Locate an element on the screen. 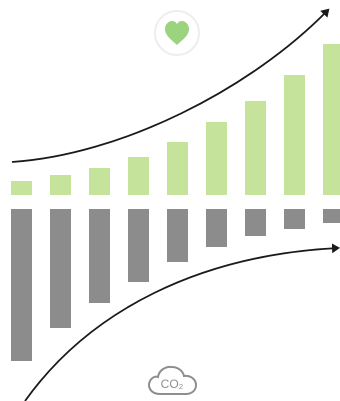 The height and width of the screenshot is (401, 340). heart-icon is located at coordinates (177, 33).